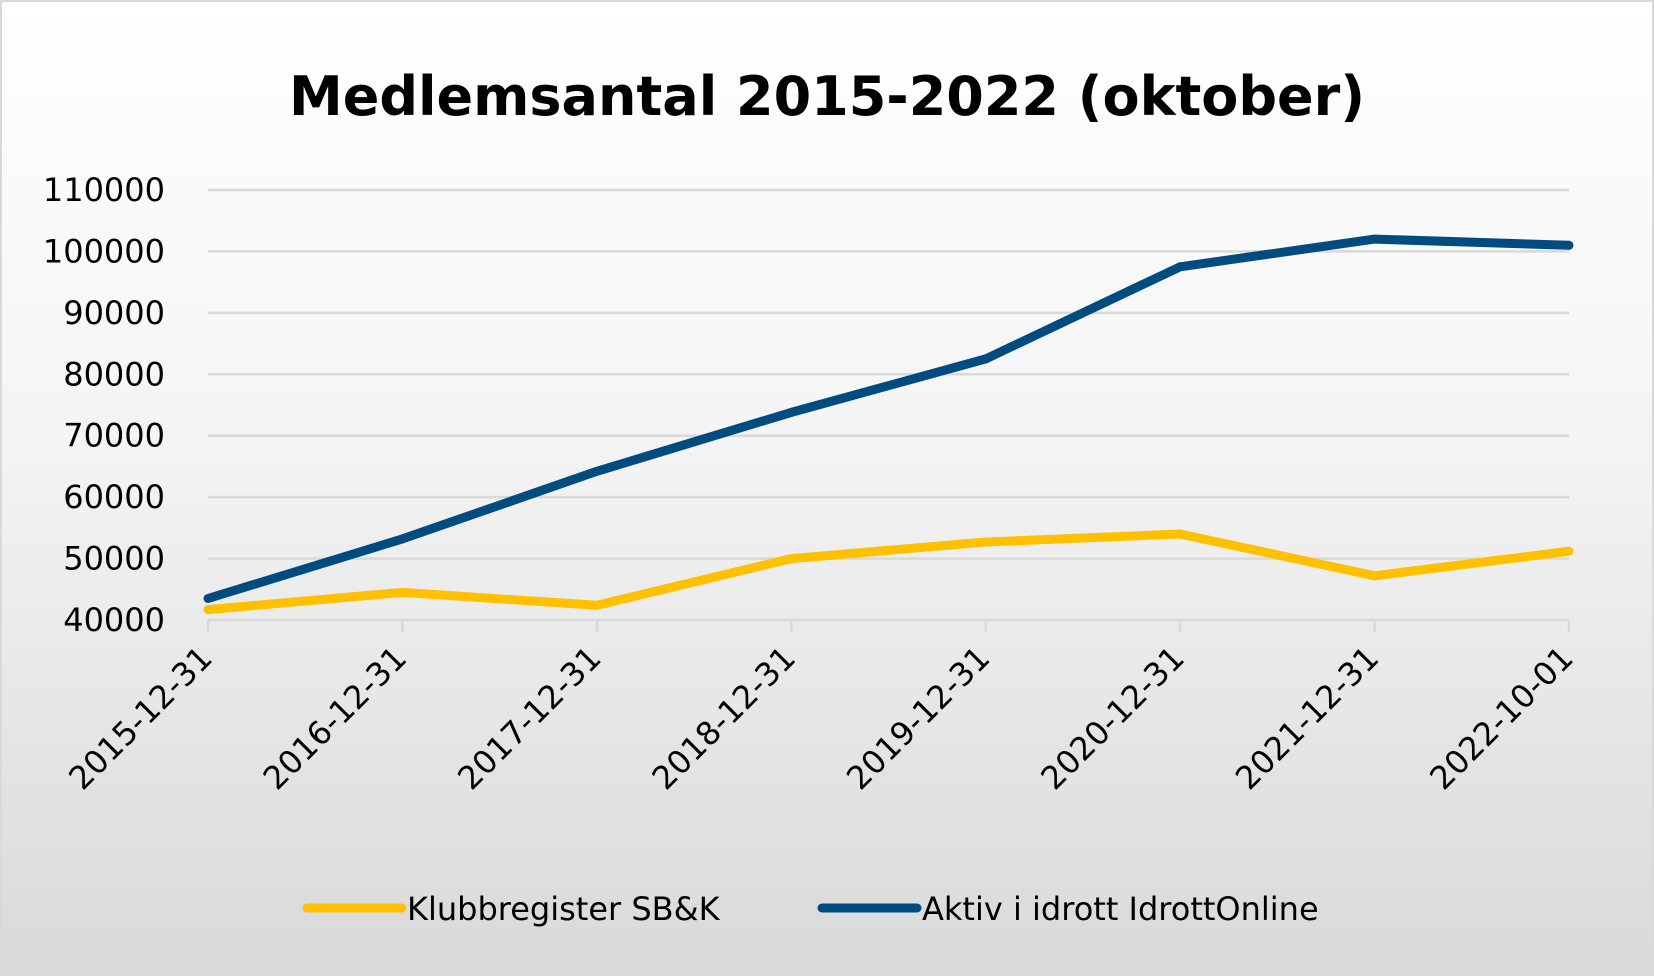 This screenshot has width=1654, height=976. What do you see at coordinates (114, 559) in the screenshot?
I see `y-tick-label: 50000` at bounding box center [114, 559].